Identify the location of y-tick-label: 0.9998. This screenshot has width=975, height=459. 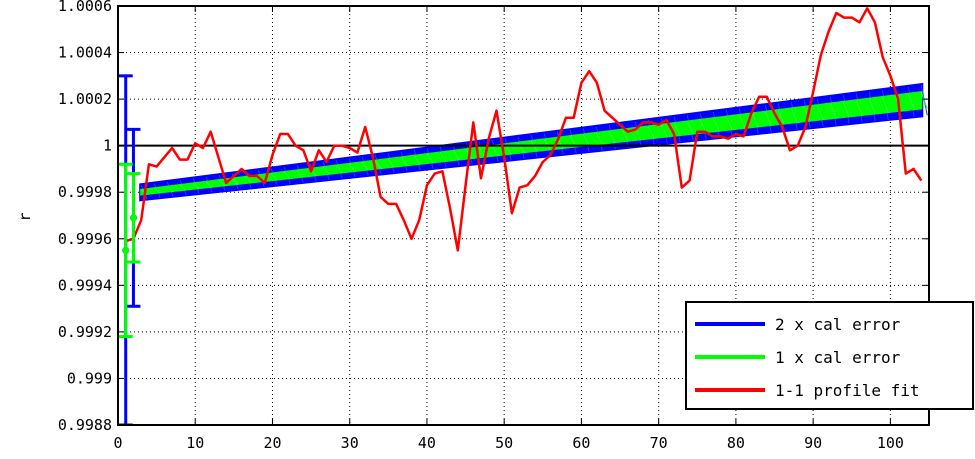
(85, 192).